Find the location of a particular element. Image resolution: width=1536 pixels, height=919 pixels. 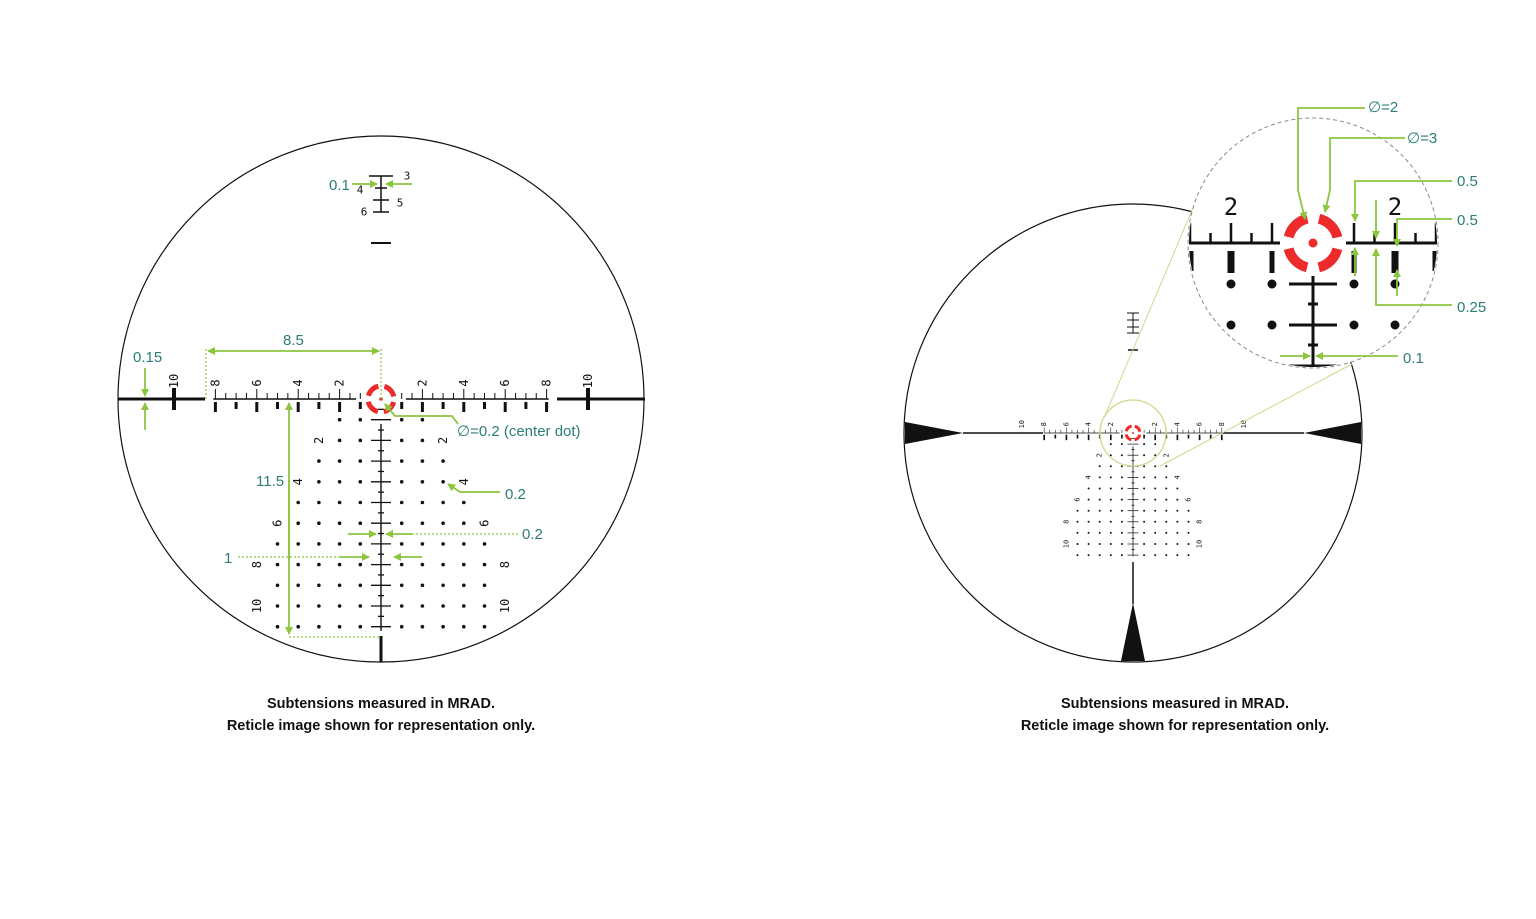

inset-number: 2 is located at coordinates (1231, 207).